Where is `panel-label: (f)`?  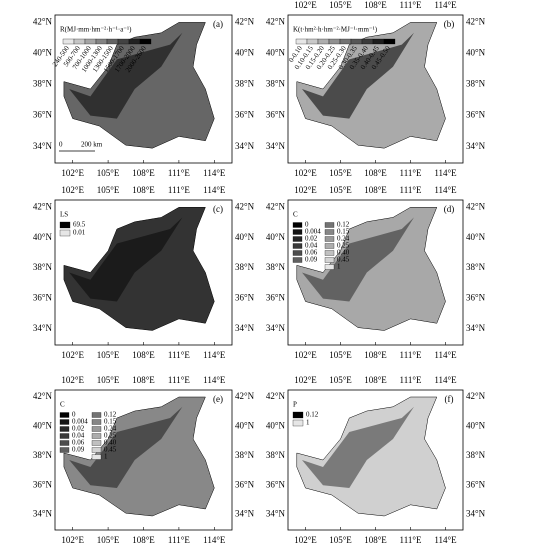
panel-label: (f) is located at coordinates (449, 399).